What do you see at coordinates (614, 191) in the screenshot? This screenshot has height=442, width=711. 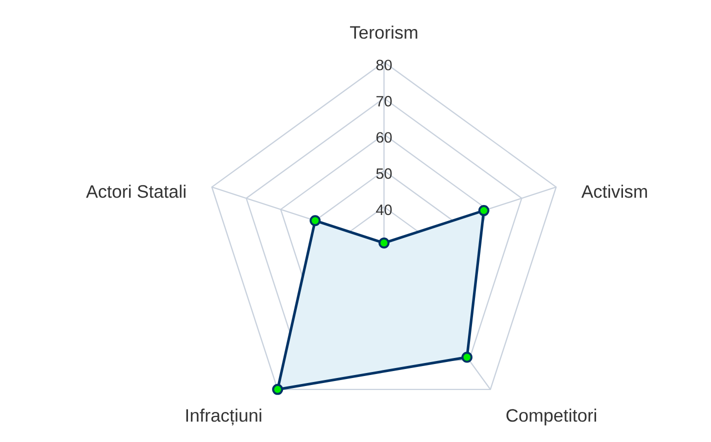 I see `spoke-label: Activism` at bounding box center [614, 191].